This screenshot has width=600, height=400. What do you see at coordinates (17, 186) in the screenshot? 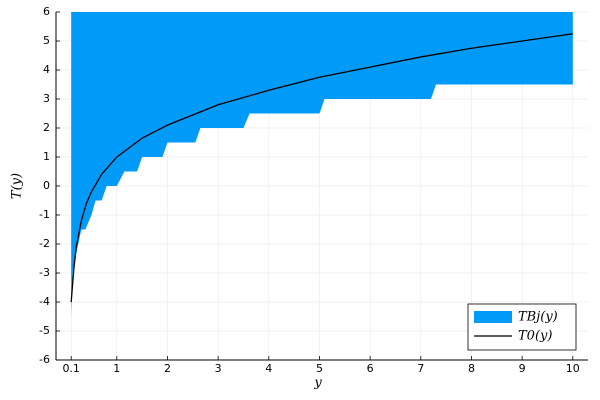
I see `y-axis-label: T(y)` at bounding box center [17, 186].